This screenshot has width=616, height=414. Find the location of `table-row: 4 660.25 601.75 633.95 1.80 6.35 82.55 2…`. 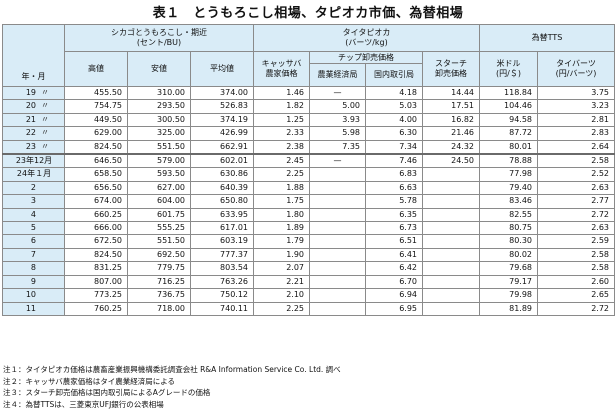

table-row: 4 660.25 601.75 633.95 1.80 6.35 82.55 2… is located at coordinates (309, 215).